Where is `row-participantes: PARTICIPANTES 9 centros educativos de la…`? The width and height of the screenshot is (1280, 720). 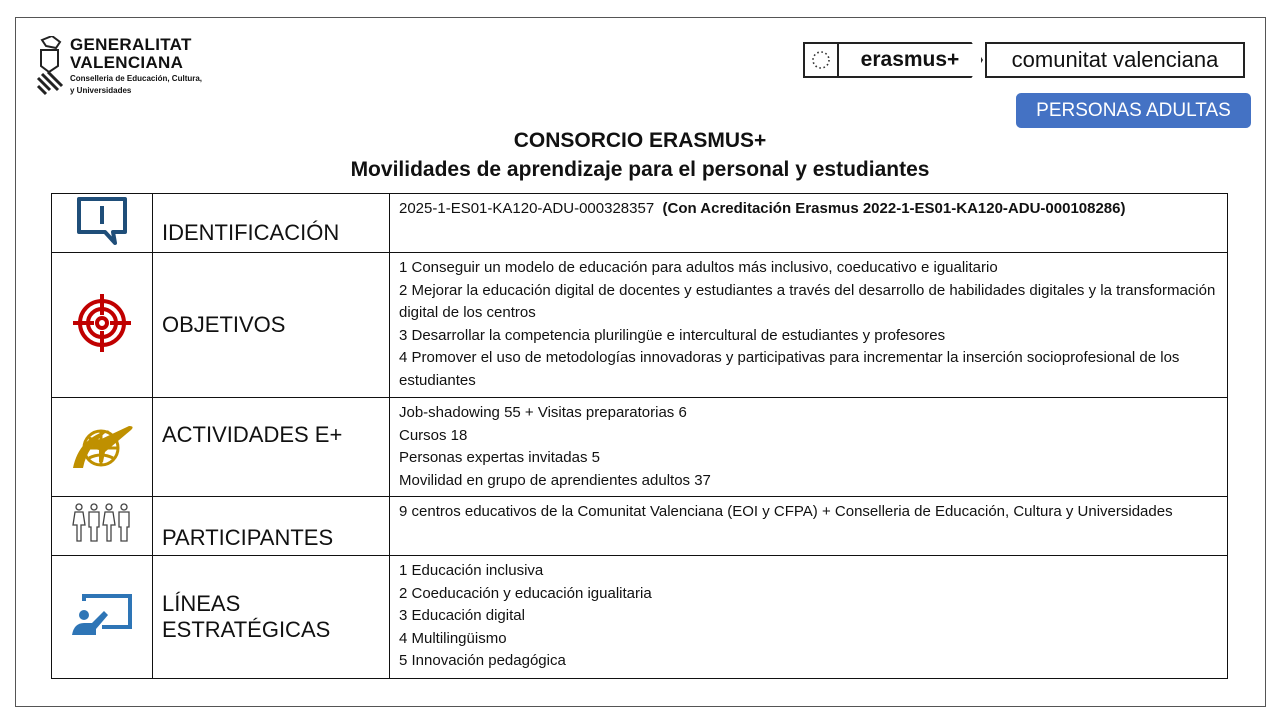
row-participantes: PARTICIPANTES 9 centros educativos de la… is located at coordinates (639, 526).